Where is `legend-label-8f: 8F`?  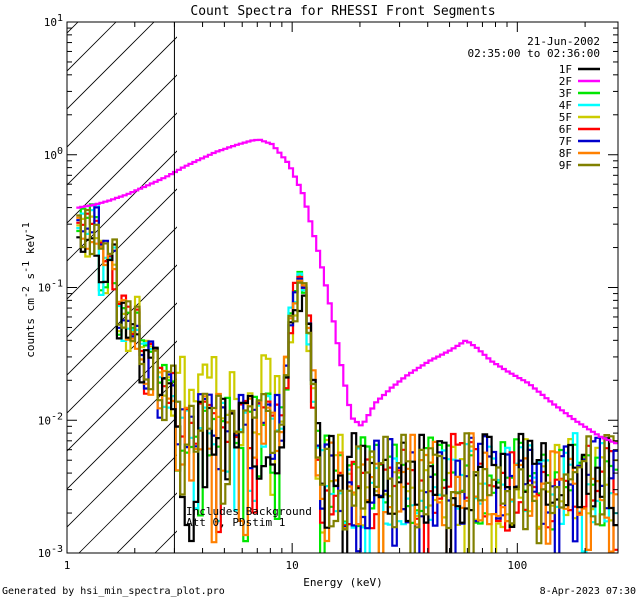 legend-label-8f: 8F is located at coordinates (565, 153).